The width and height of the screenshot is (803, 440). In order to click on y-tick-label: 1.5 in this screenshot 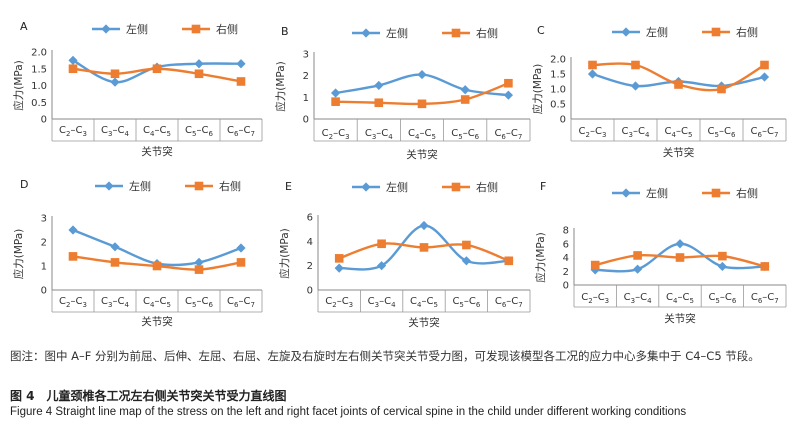, I will do `click(39, 69)`.